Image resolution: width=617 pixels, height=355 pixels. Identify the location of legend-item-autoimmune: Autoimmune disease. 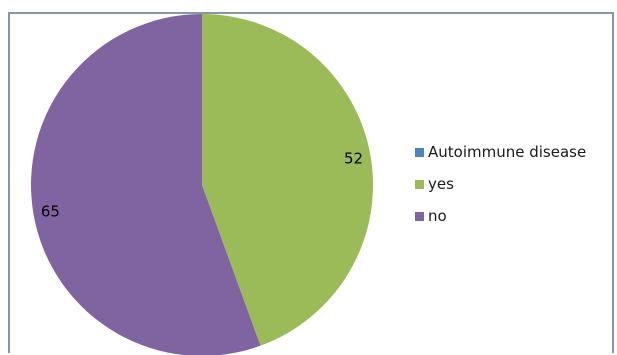
(500, 152).